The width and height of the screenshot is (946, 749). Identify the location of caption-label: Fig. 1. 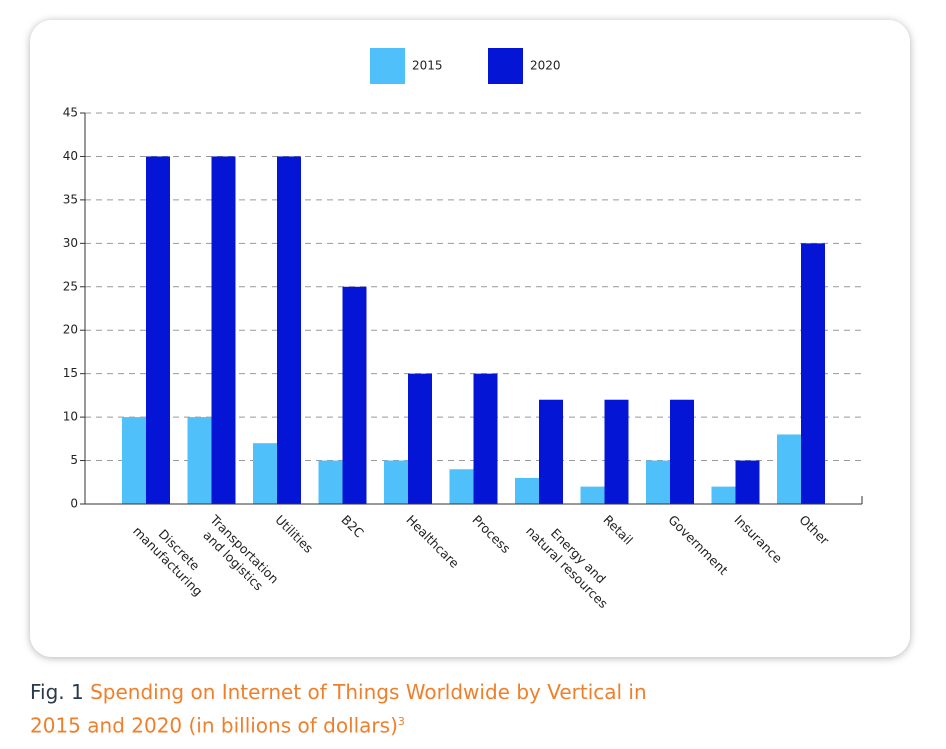
(57, 692).